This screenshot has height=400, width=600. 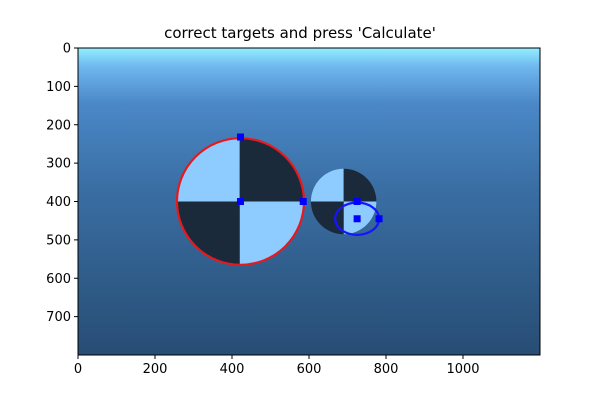 I want to click on y-tick-label: 500, so click(x=58, y=240).